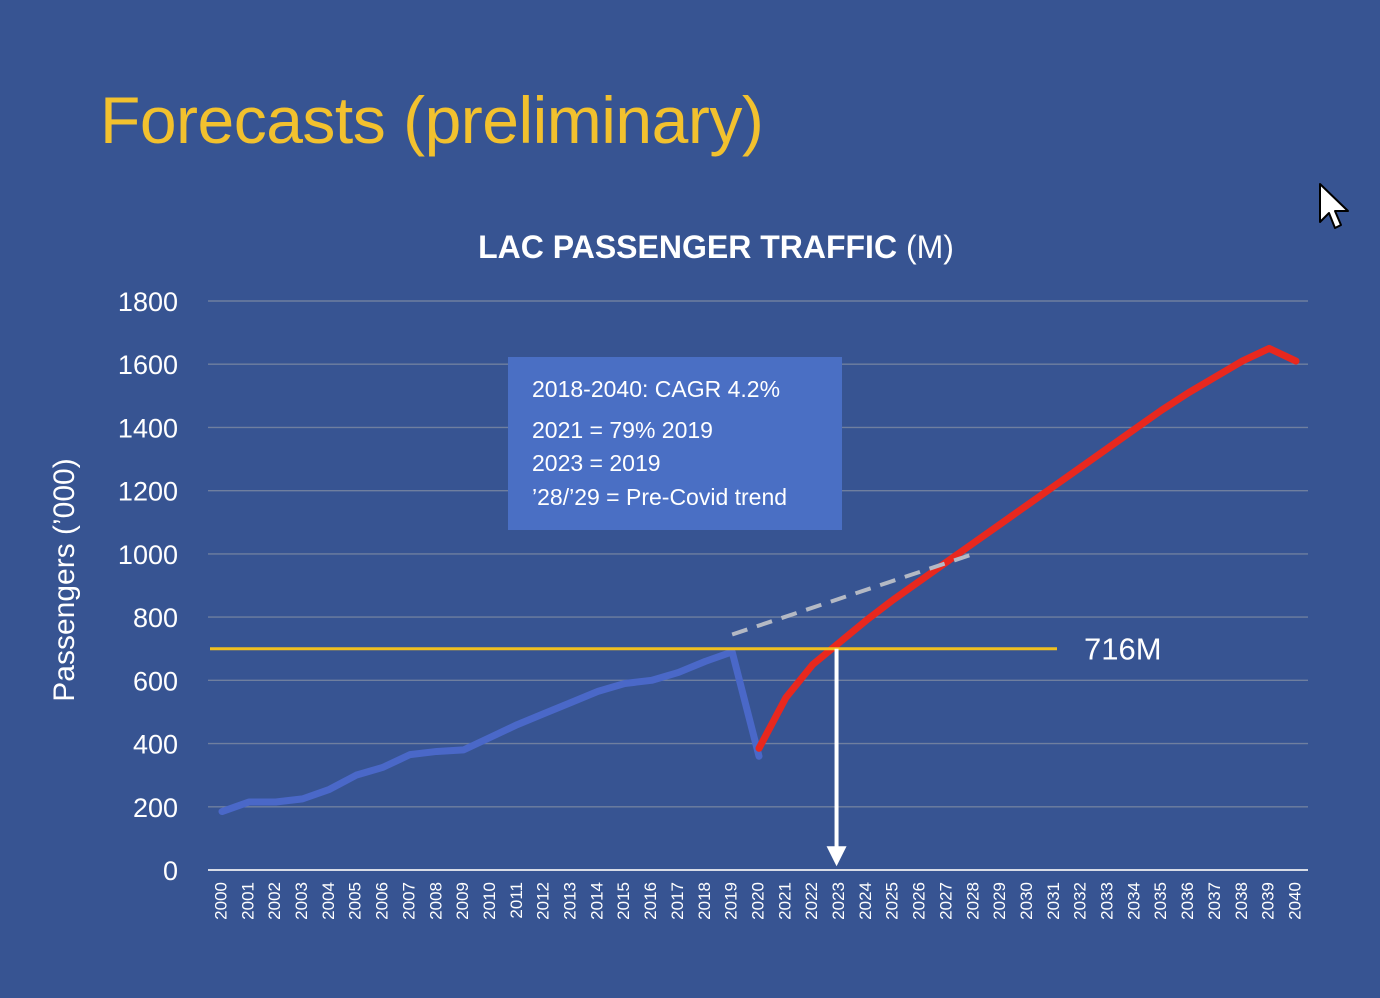 The image size is (1380, 998). What do you see at coordinates (1187, 901) in the screenshot?
I see `x-tick-label: 2036` at bounding box center [1187, 901].